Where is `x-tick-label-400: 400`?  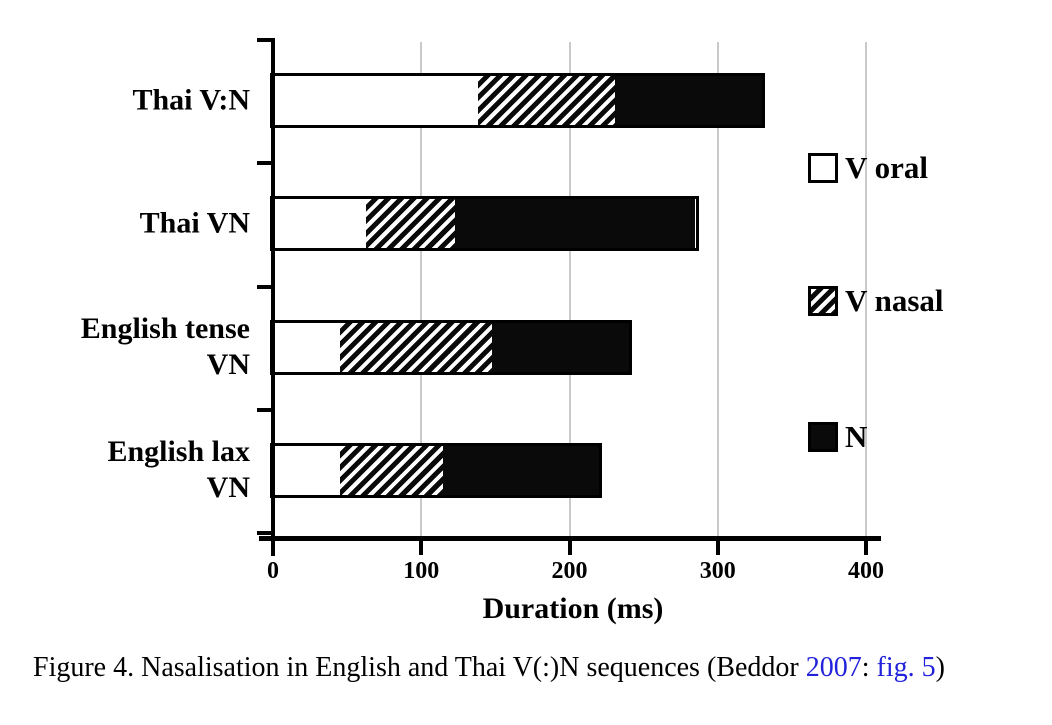
x-tick-label-400: 400 is located at coordinates (866, 571).